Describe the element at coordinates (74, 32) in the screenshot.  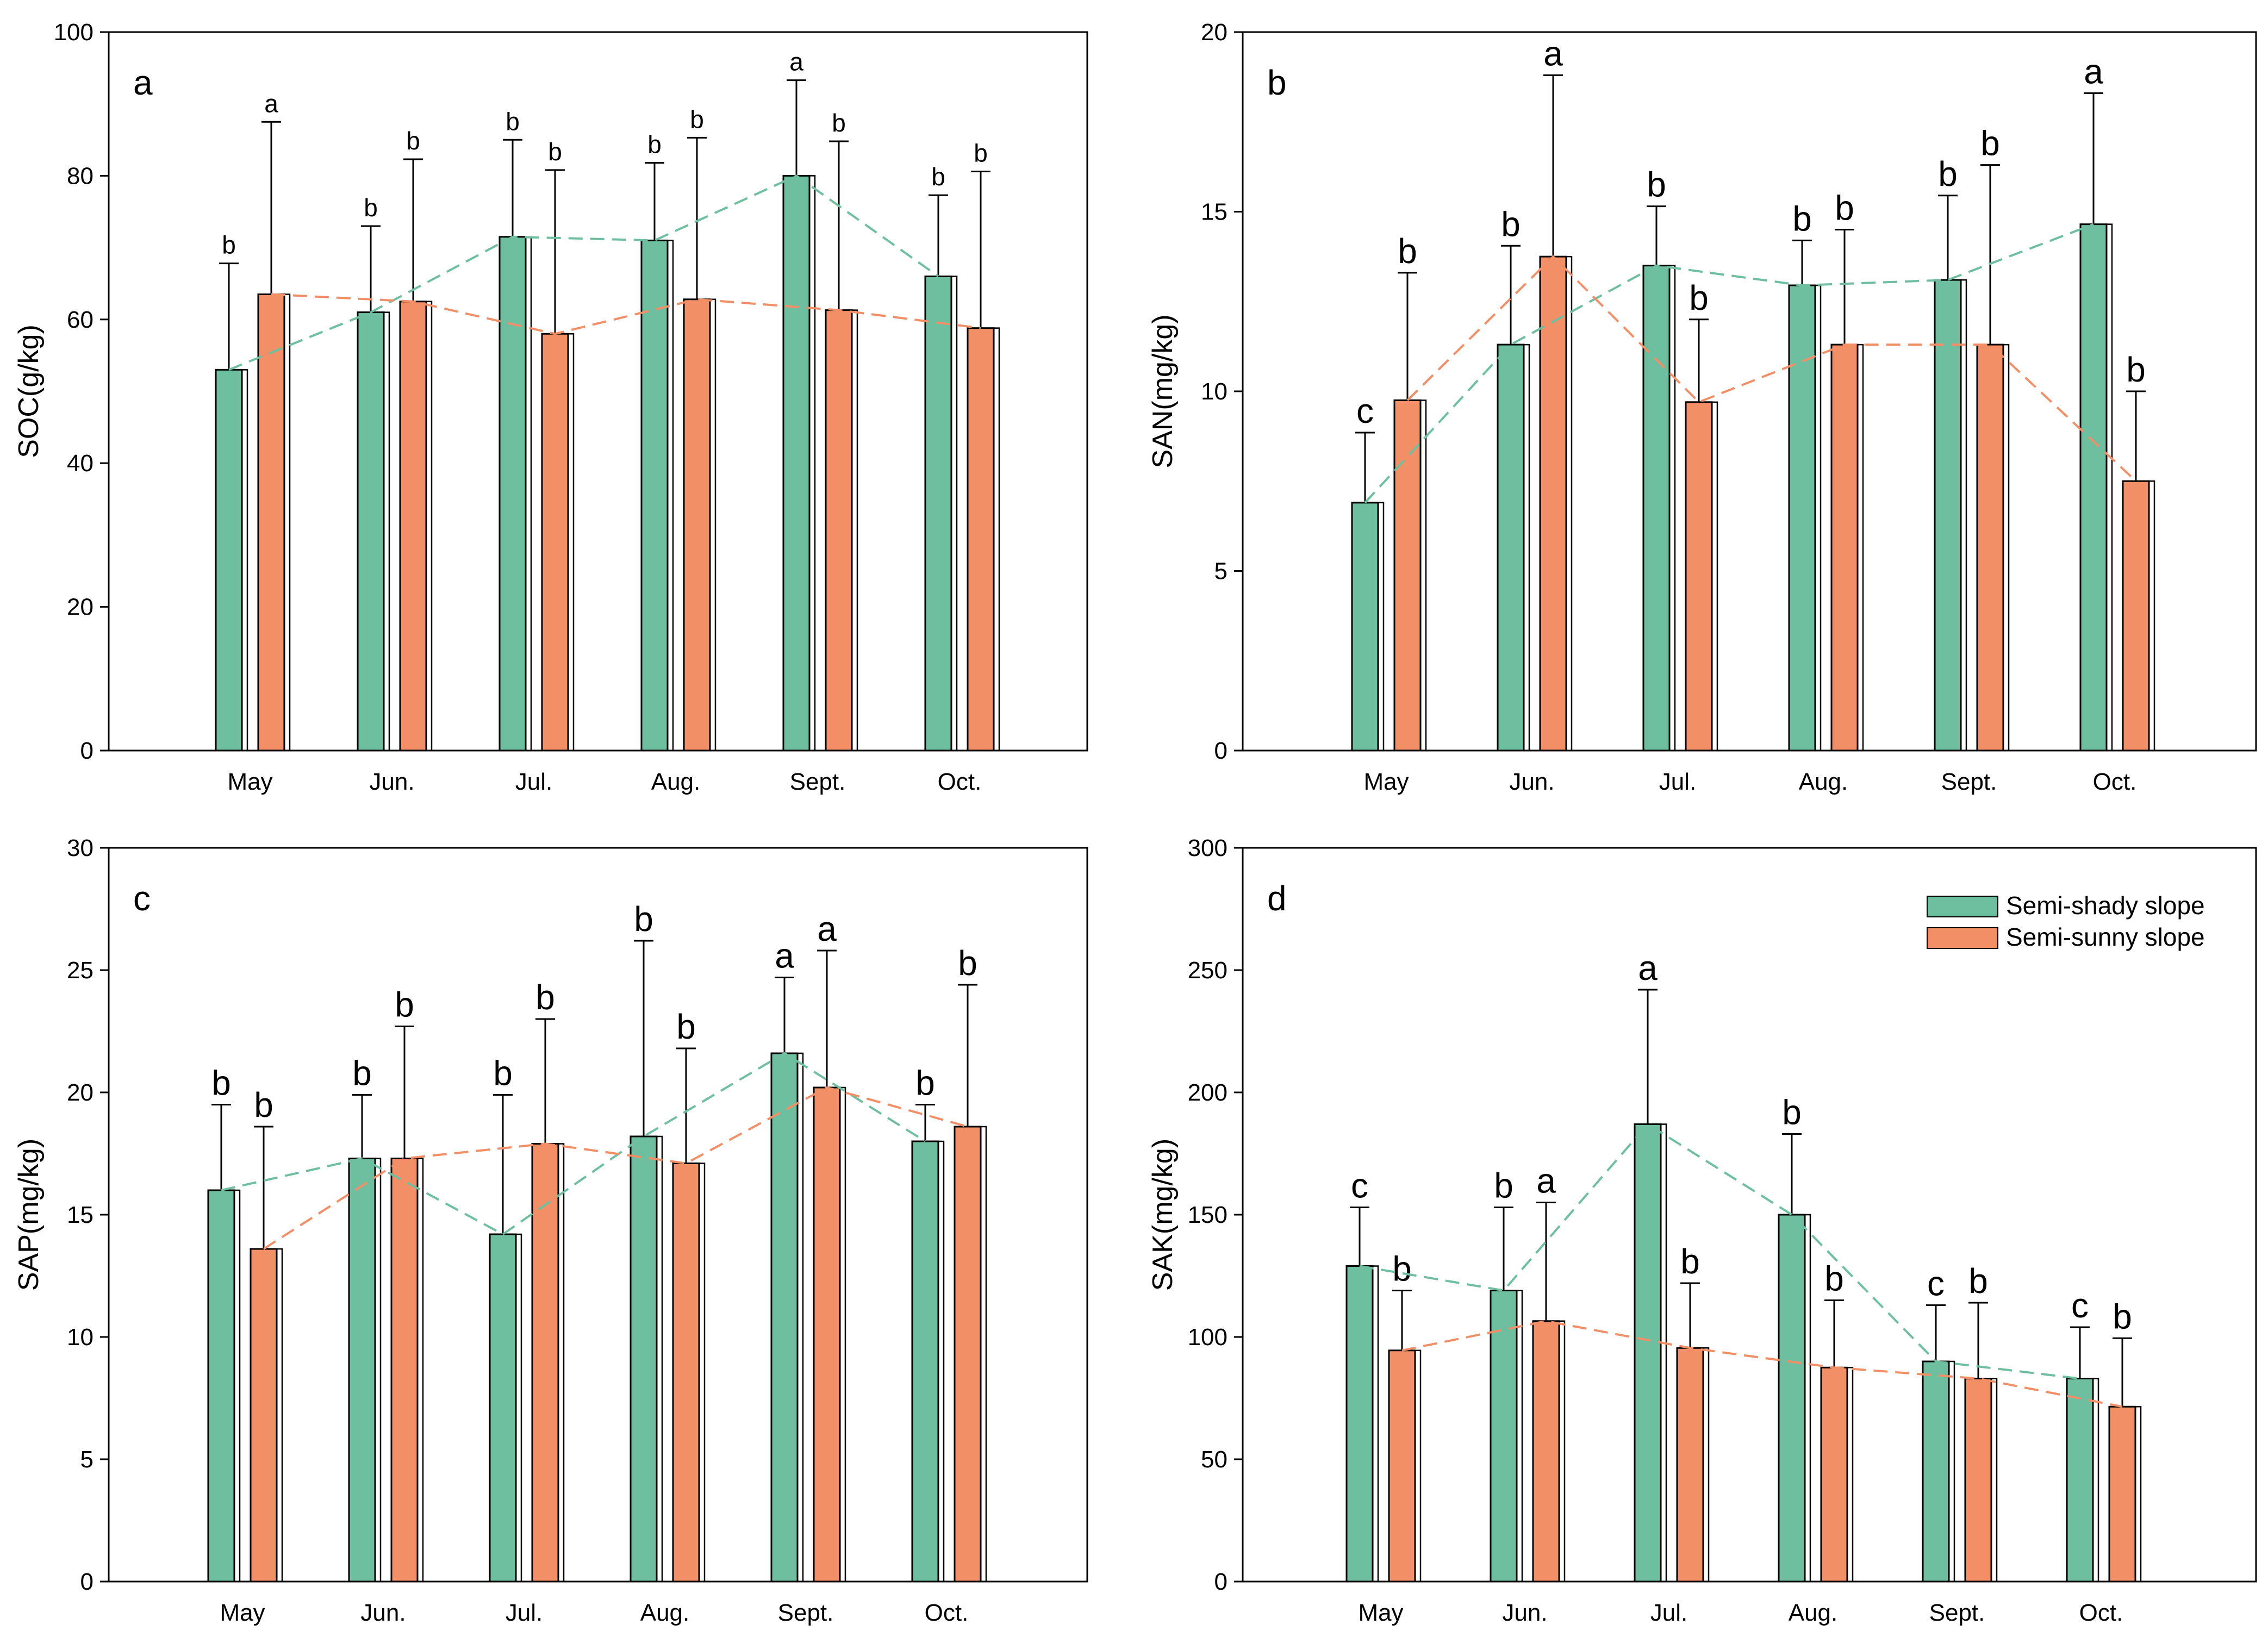
I see `y-tick-label: 100` at that location.